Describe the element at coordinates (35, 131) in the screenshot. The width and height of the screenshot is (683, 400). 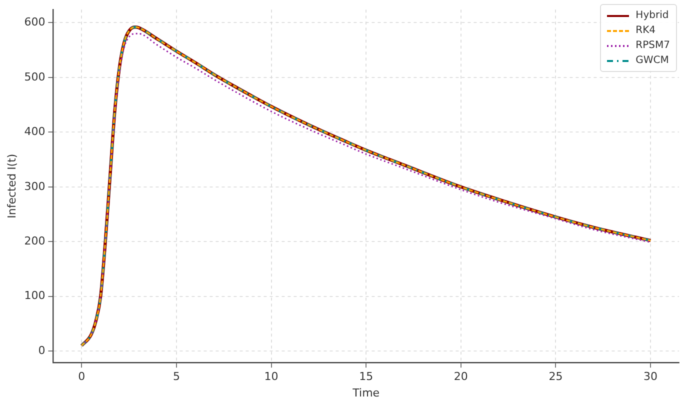
I see `y-tick-label: 400` at that location.